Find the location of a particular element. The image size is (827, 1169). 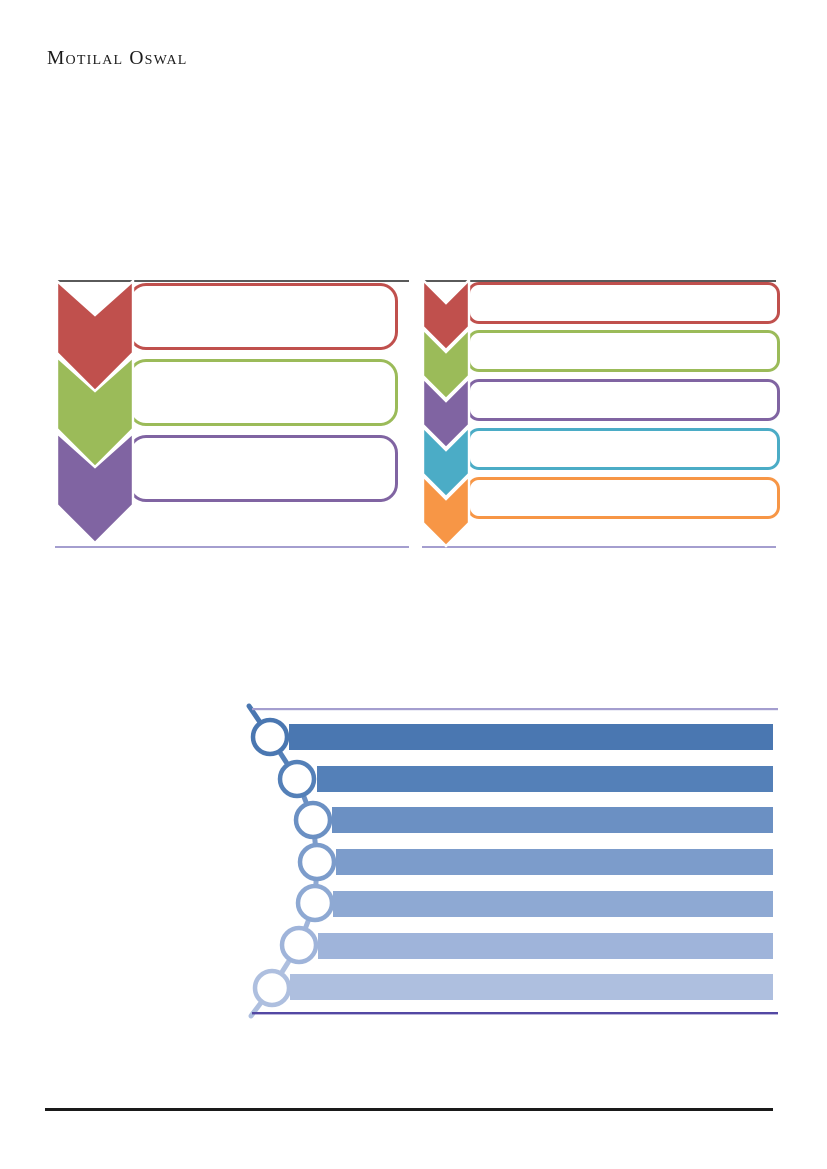

brand-logo: Motilal Oswal is located at coordinates (117, 58).